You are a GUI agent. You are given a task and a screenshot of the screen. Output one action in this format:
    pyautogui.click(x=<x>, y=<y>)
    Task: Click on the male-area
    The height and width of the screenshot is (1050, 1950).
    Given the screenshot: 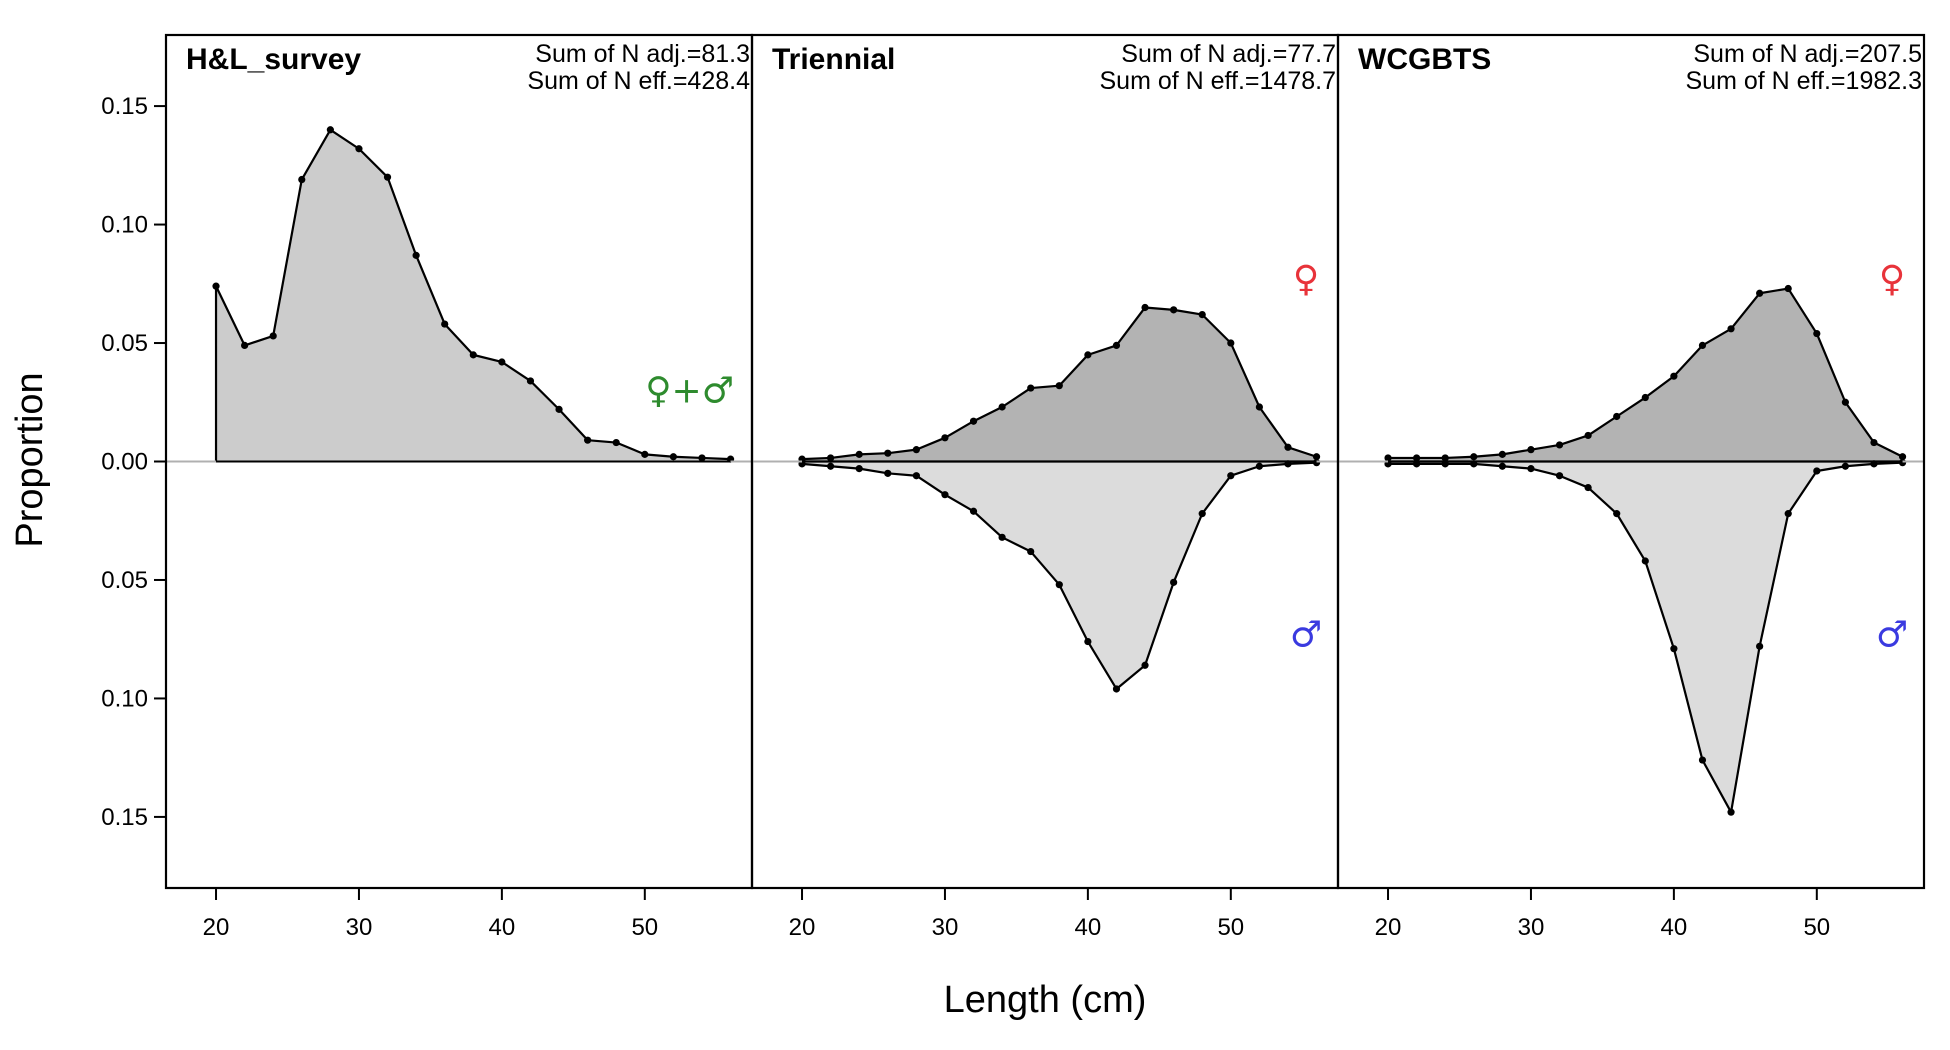 What is the action you would take?
    pyautogui.click(x=1645, y=637)
    